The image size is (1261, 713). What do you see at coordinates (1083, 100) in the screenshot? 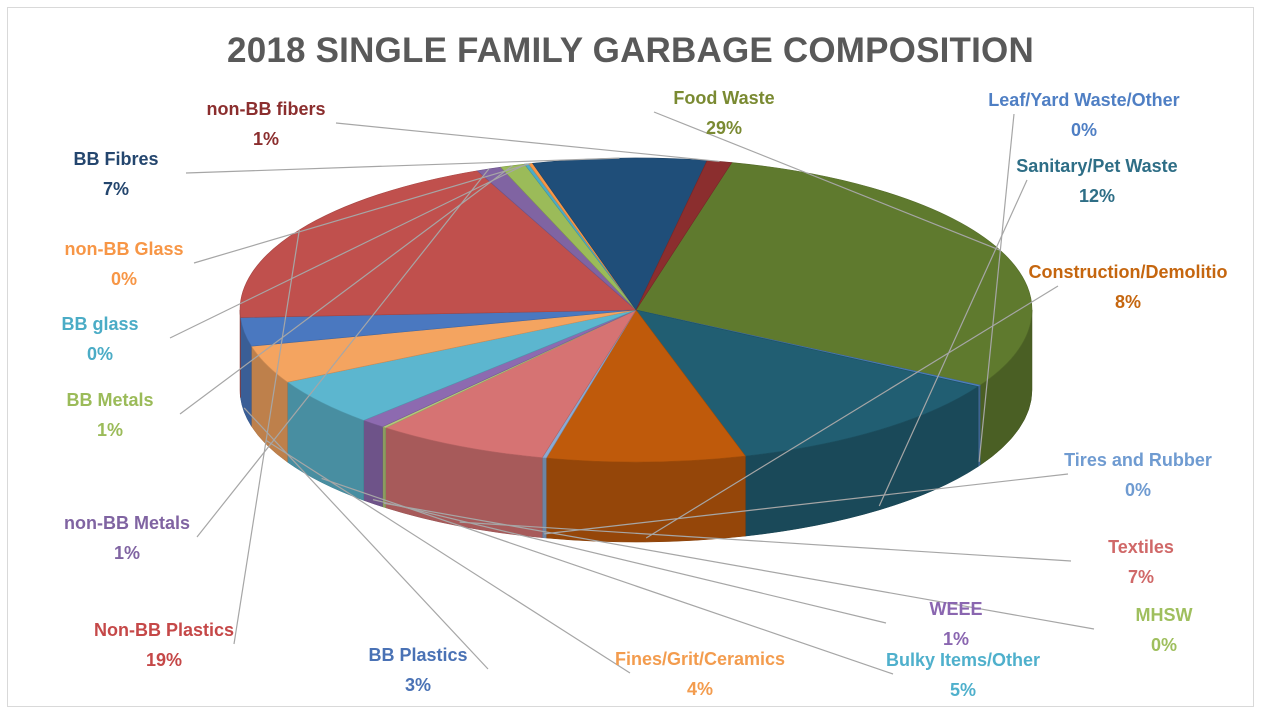
I see `slice-label-name: Leaf/Yard Waste/Other` at bounding box center [1083, 100].